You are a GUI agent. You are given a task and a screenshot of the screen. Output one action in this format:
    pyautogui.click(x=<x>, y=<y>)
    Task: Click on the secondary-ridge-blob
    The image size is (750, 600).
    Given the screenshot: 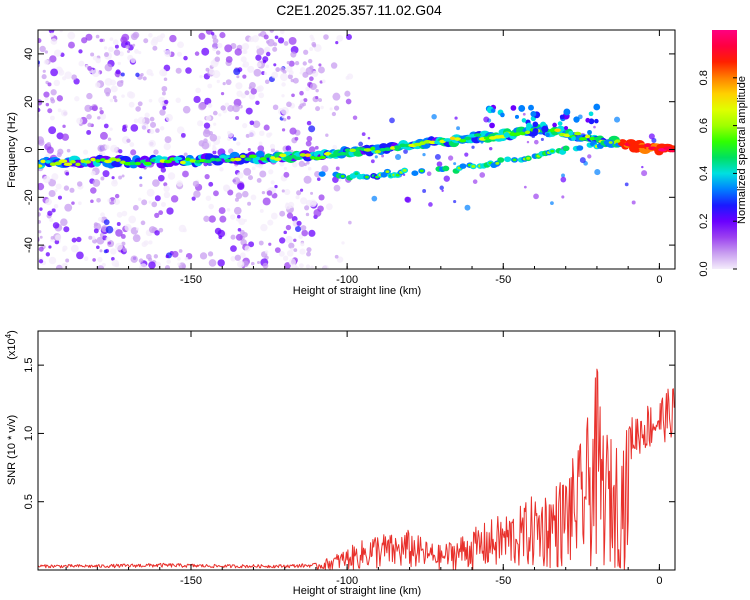 What is the action you would take?
    pyautogui.click(x=501, y=160)
    